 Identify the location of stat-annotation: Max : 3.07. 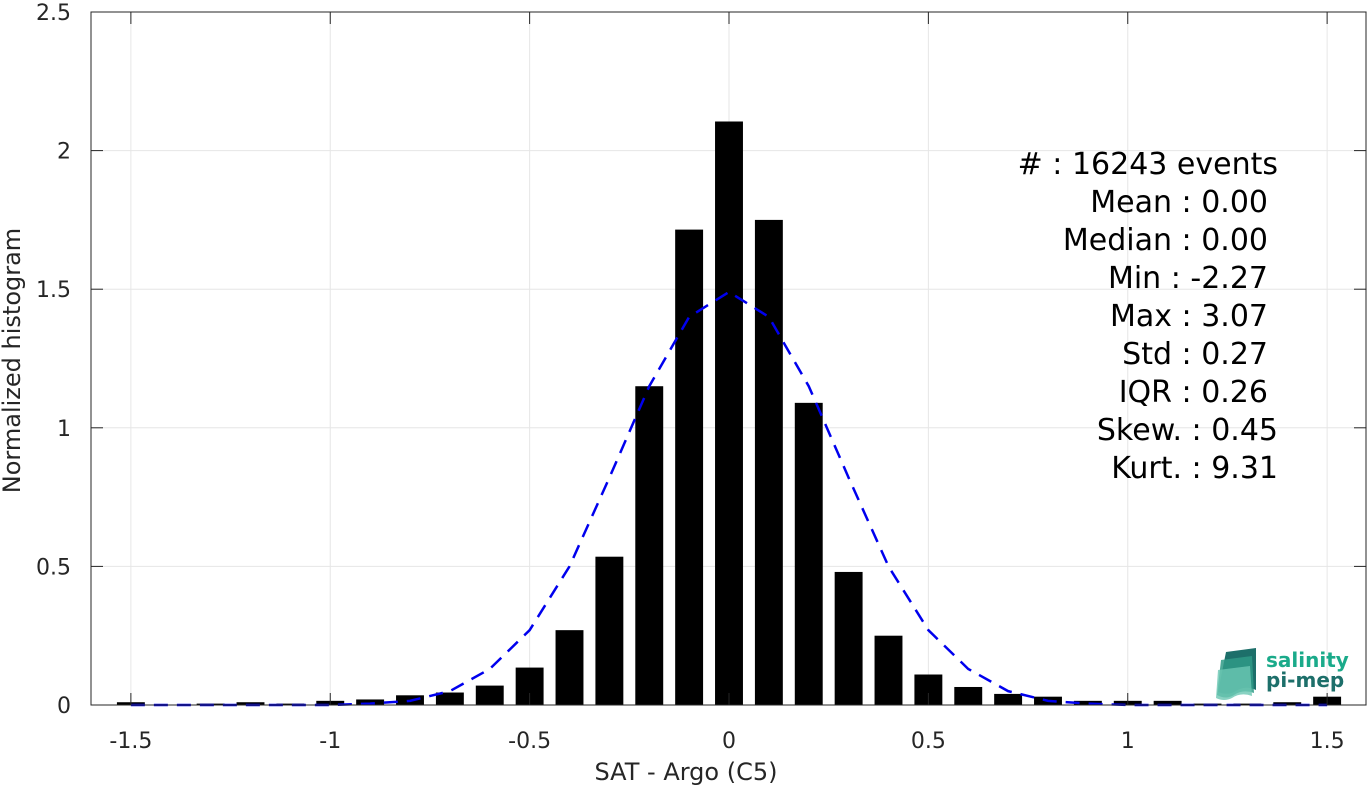
(1189, 316).